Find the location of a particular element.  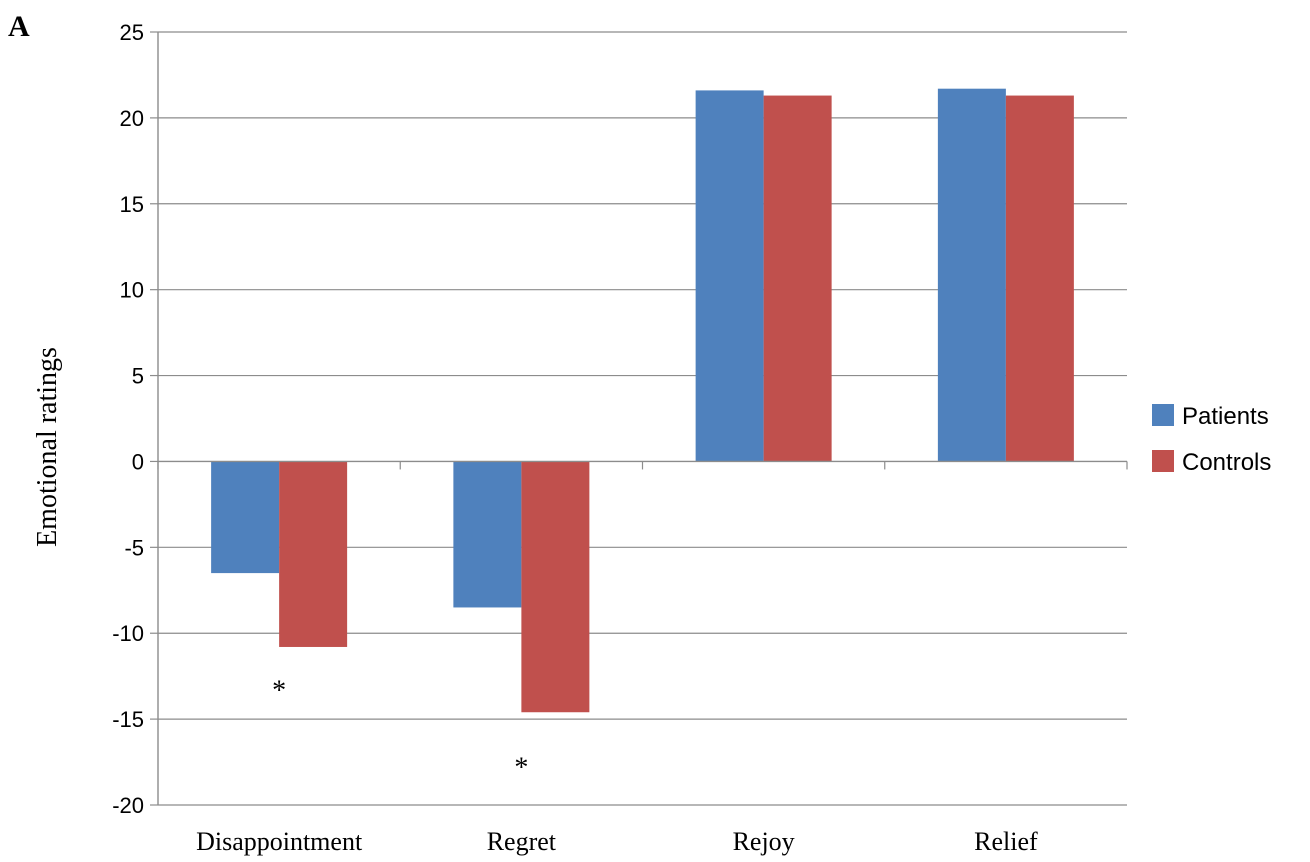

category-label: Relief is located at coordinates (1006, 841).